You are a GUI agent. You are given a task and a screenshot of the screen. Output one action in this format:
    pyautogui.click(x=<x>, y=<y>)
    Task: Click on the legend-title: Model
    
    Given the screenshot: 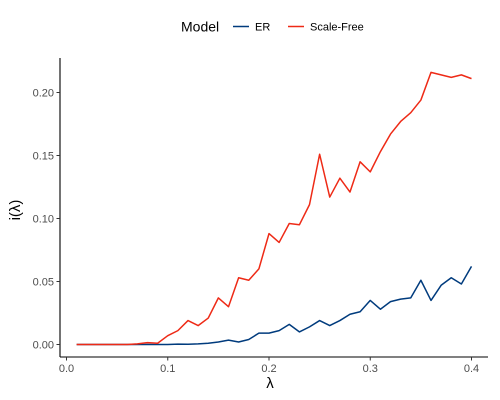 What is the action you would take?
    pyautogui.click(x=200, y=27)
    